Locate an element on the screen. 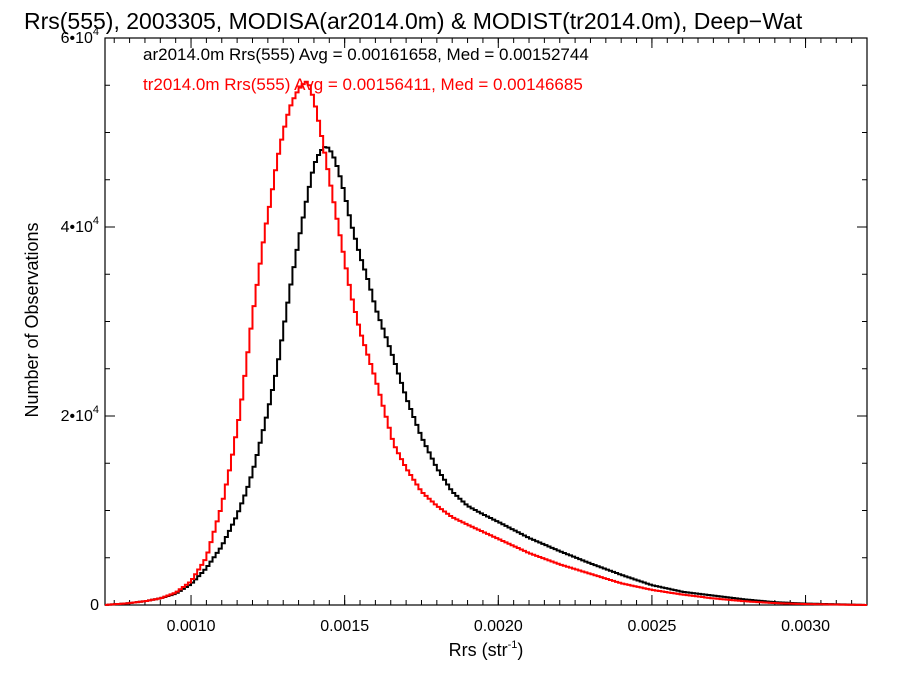 This screenshot has height=675, width=900. x-axis-label: Rrs (str-1) is located at coordinates (486, 649).